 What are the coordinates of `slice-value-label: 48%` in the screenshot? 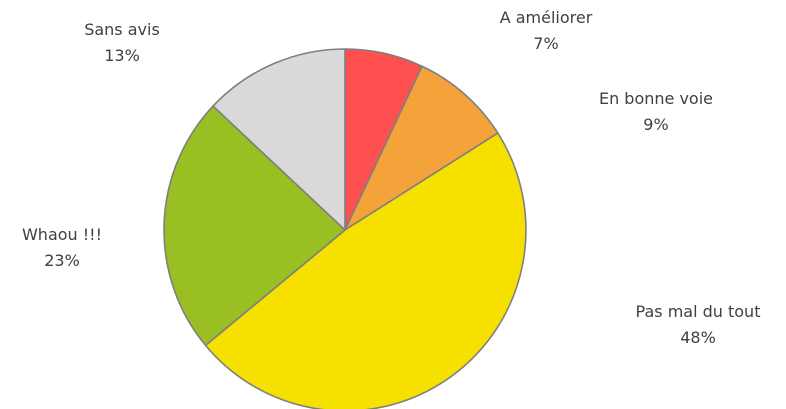 It's located at (698, 337).